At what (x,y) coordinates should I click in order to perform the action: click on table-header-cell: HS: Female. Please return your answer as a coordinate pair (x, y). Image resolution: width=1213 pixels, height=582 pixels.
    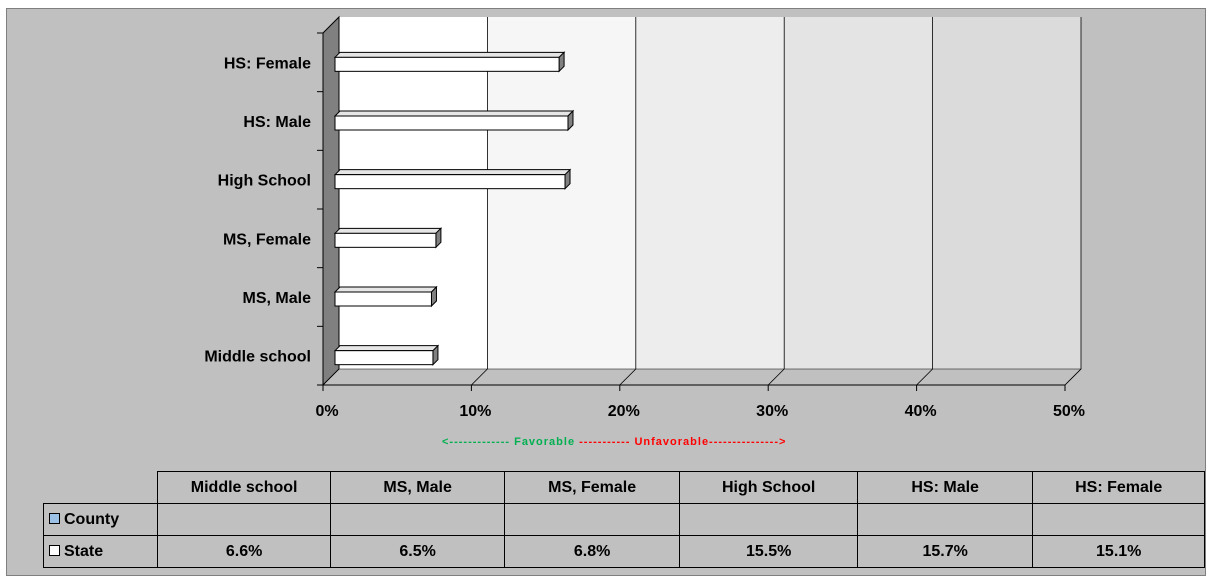
    Looking at the image, I should click on (1119, 488).